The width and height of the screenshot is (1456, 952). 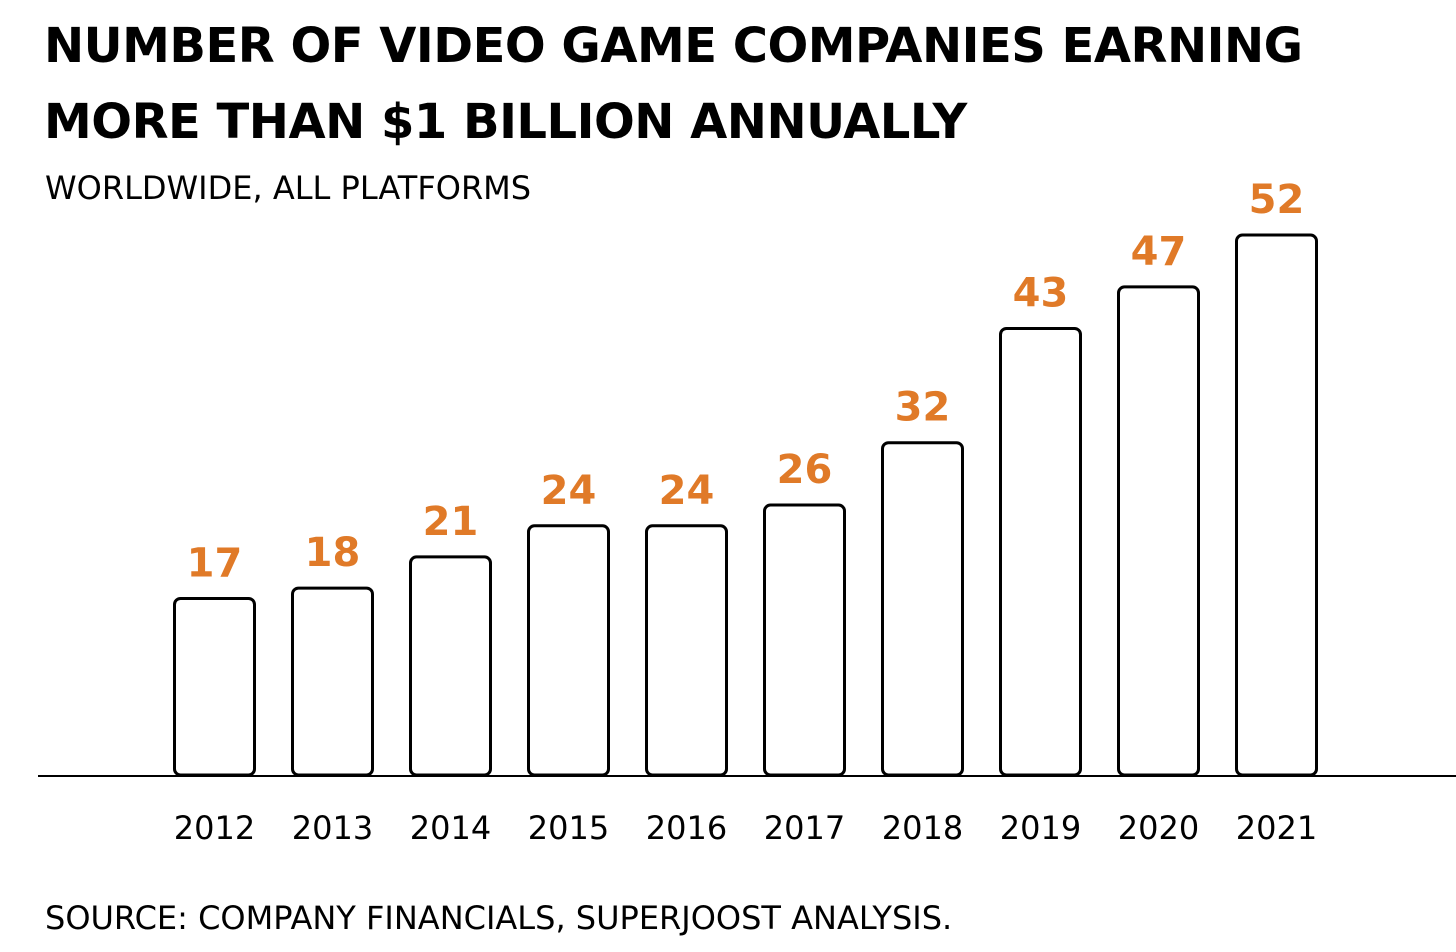 What do you see at coordinates (568, 650) in the screenshot?
I see `bar-2015` at bounding box center [568, 650].